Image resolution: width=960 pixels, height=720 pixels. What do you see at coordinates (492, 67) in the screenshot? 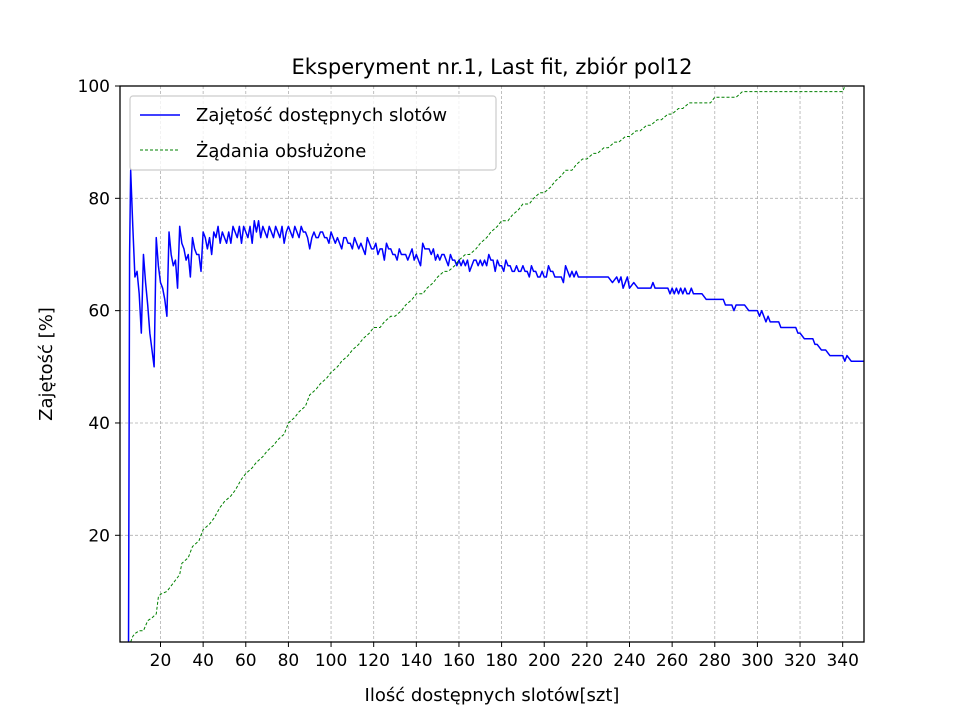
I see `chart-title: Eksperyment nr.1, Last fit, zbiór pol12` at bounding box center [492, 67].